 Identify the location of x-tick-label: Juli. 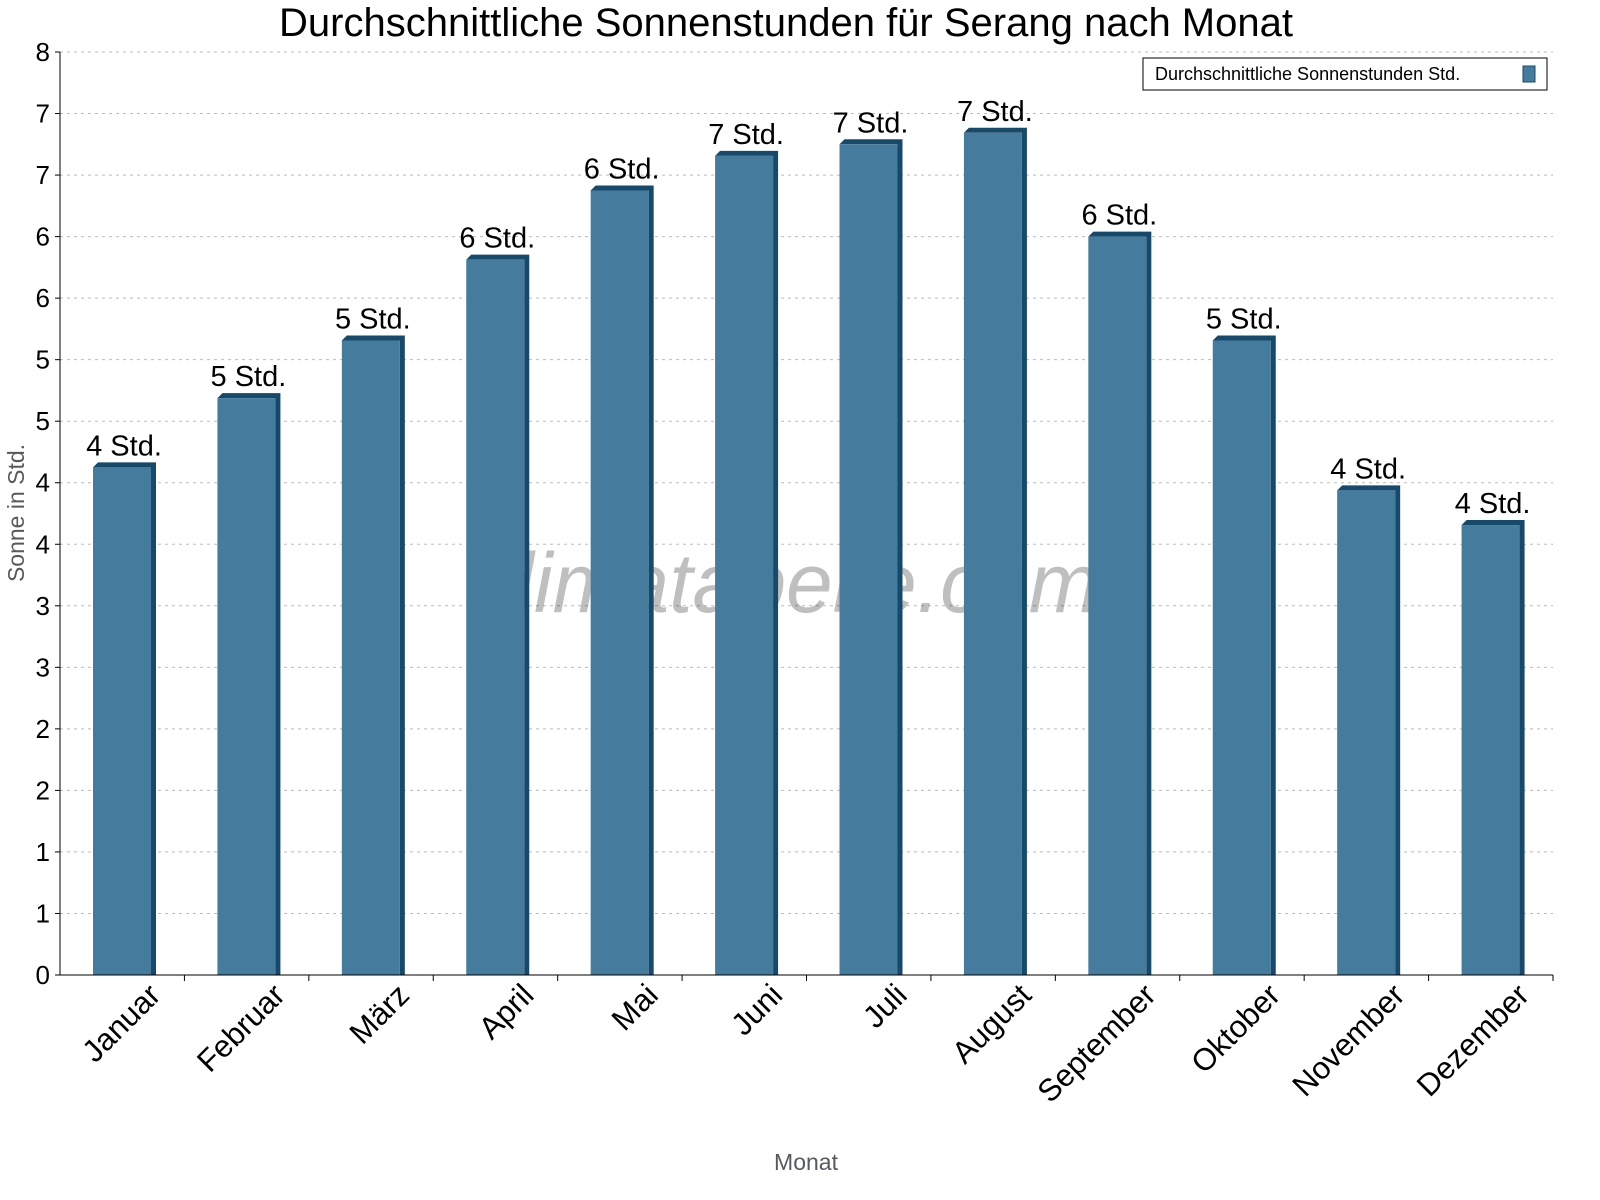
(885, 1006).